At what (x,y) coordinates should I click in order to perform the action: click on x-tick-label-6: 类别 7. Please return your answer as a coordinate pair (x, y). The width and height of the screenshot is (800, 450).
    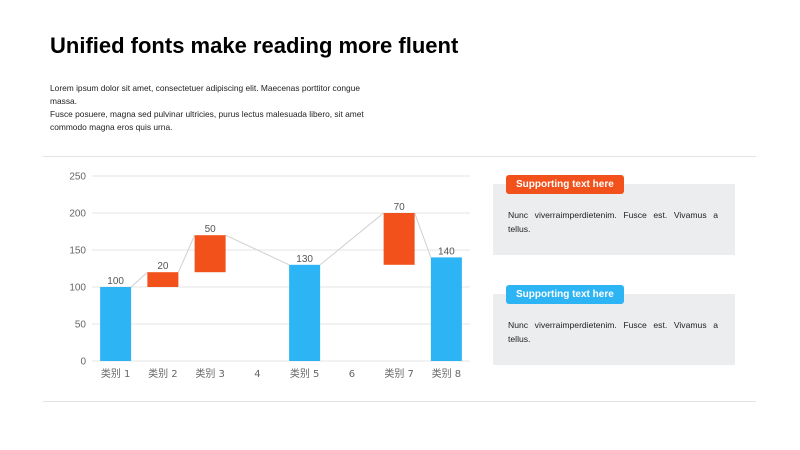
    Looking at the image, I should click on (399, 373).